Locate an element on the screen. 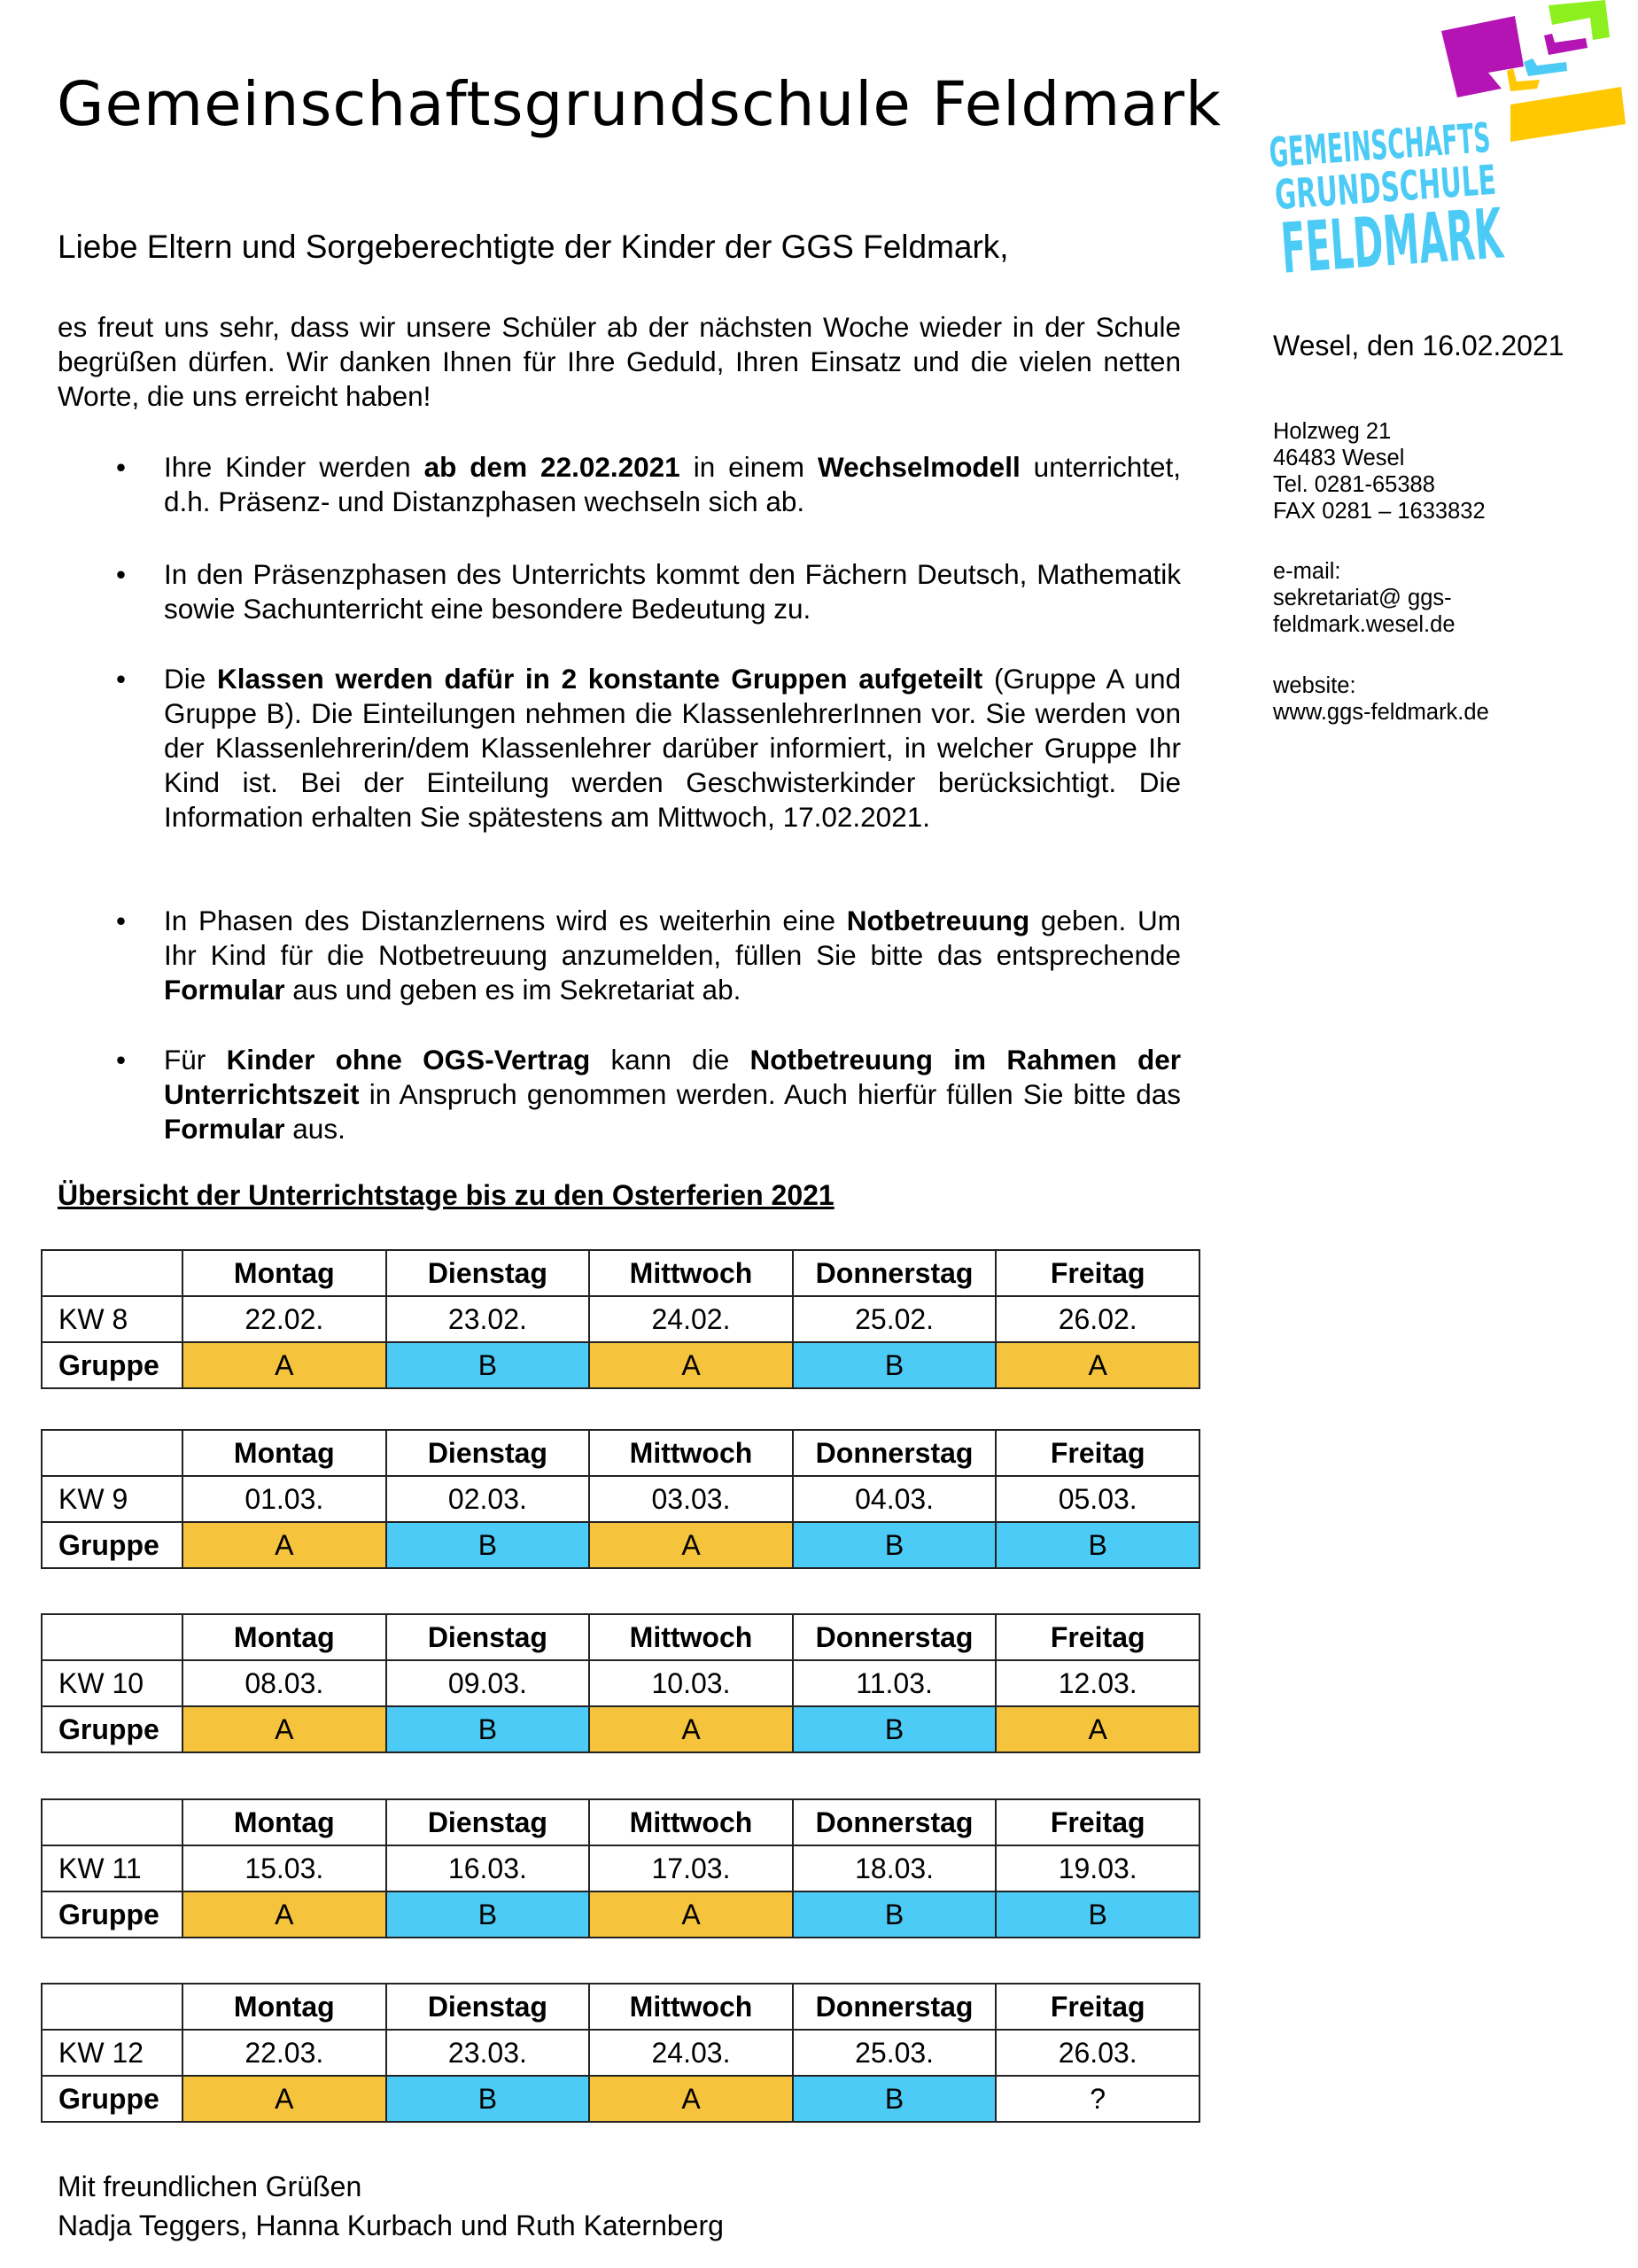 The height and width of the screenshot is (2268, 1638). website-link: www.ggs-feldmark.de is located at coordinates (1381, 712).